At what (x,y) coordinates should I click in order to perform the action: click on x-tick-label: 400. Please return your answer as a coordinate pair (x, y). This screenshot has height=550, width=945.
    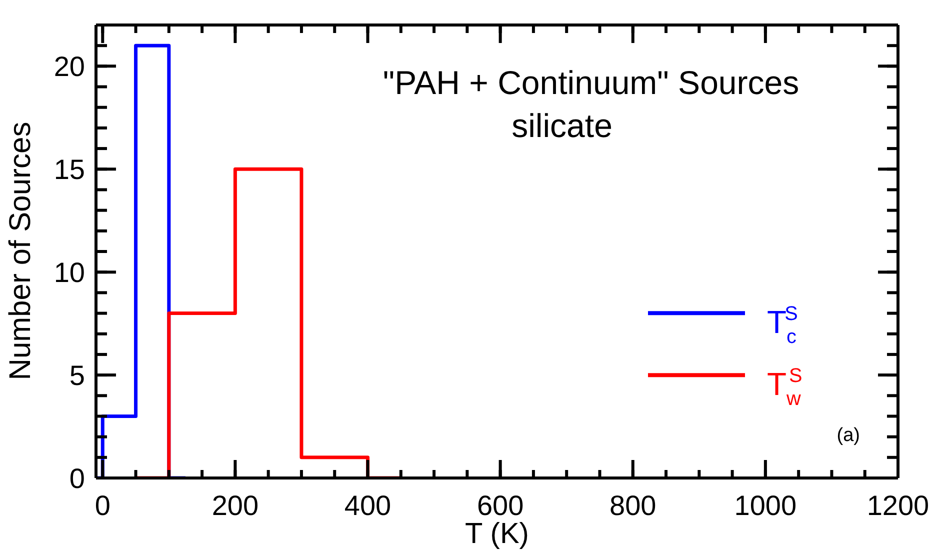
    Looking at the image, I should click on (368, 505).